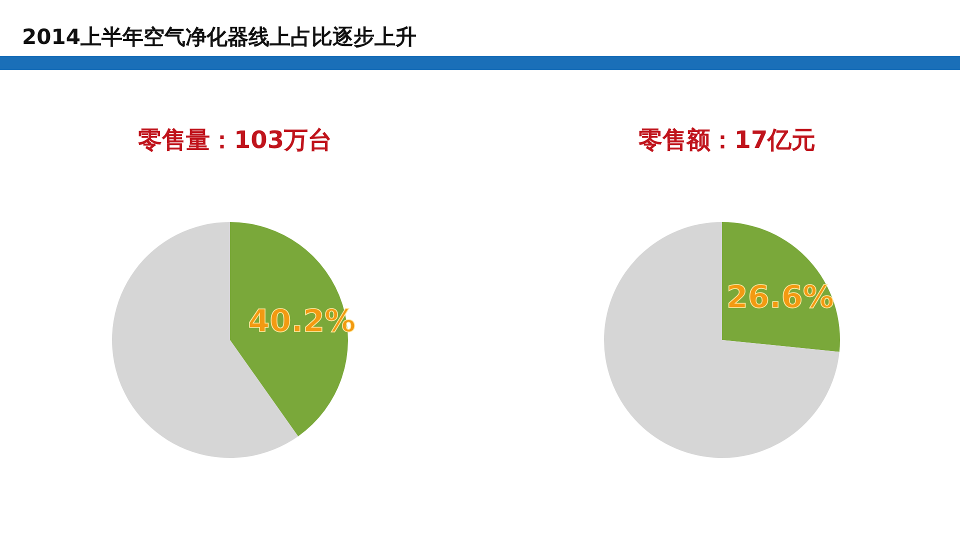 The height and width of the screenshot is (540, 960). What do you see at coordinates (219, 37) in the screenshot?
I see `text: 2014上半年空气净化器线上占比逐步上升` at bounding box center [219, 37].